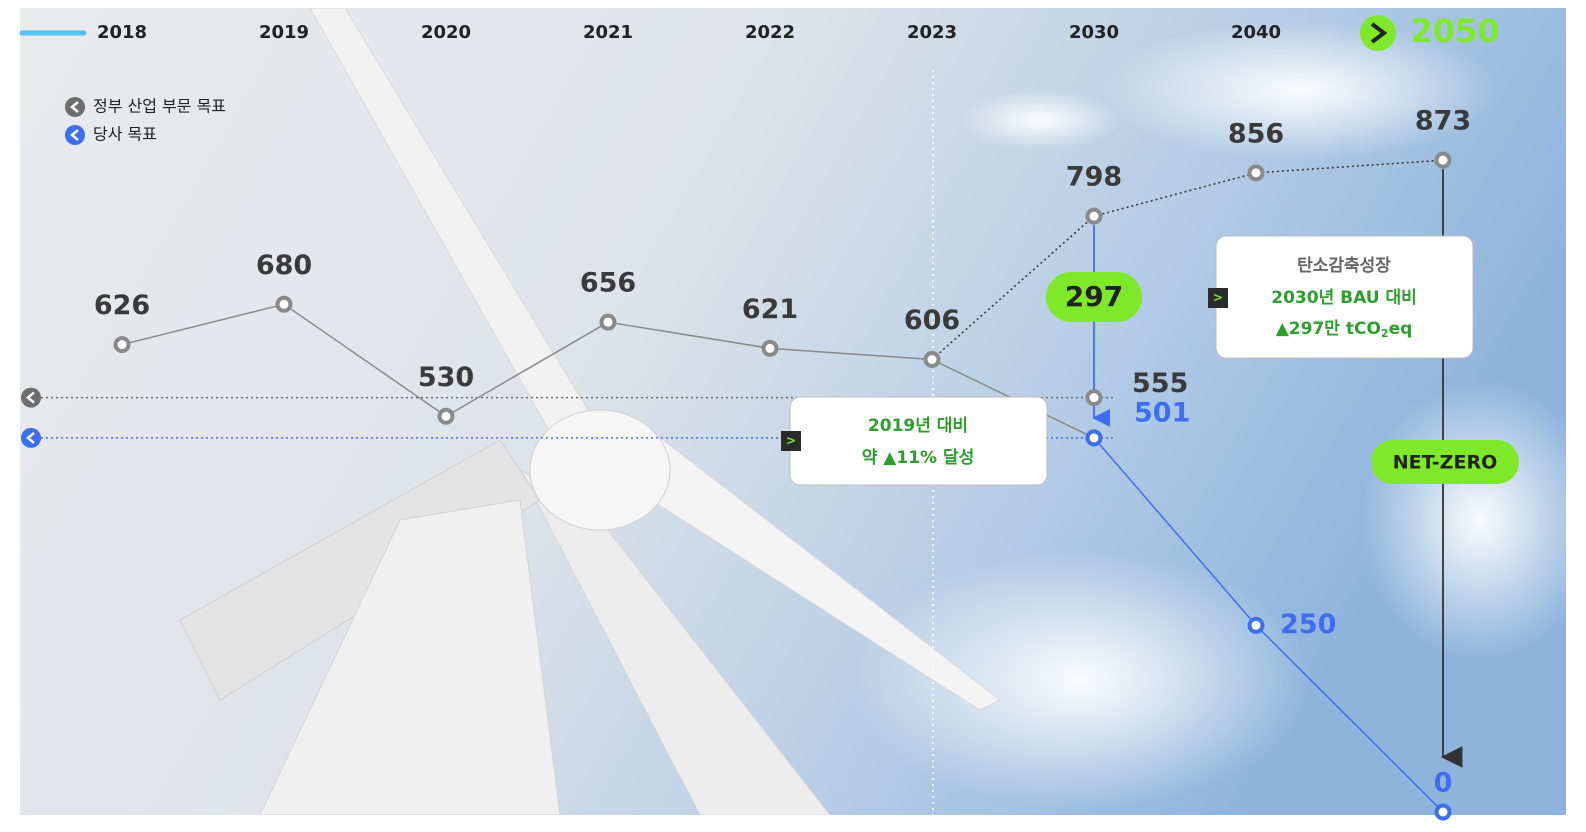 This screenshot has width=1586, height=832. I want to click on x-tick-label: 2040, so click(1256, 32).